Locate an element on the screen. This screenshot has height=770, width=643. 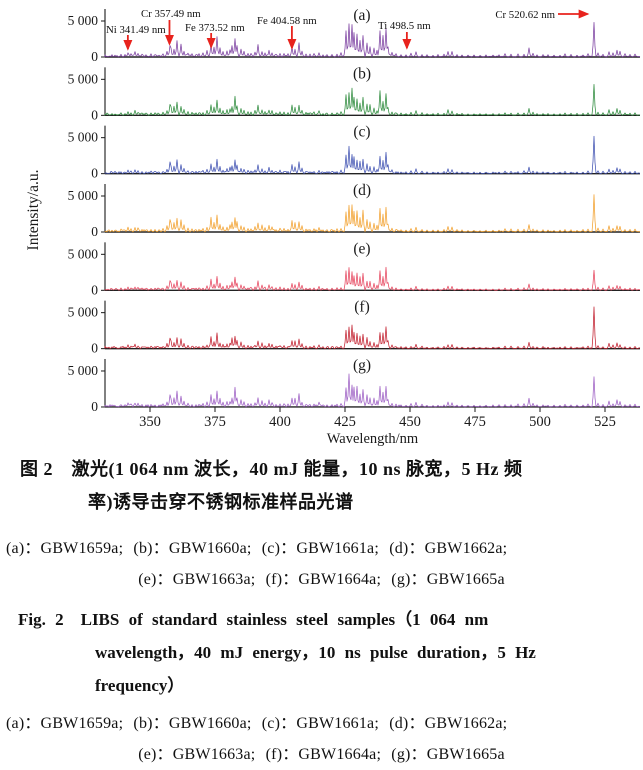
annotation-label: Cr 357.49 nm is located at coordinates (171, 14).